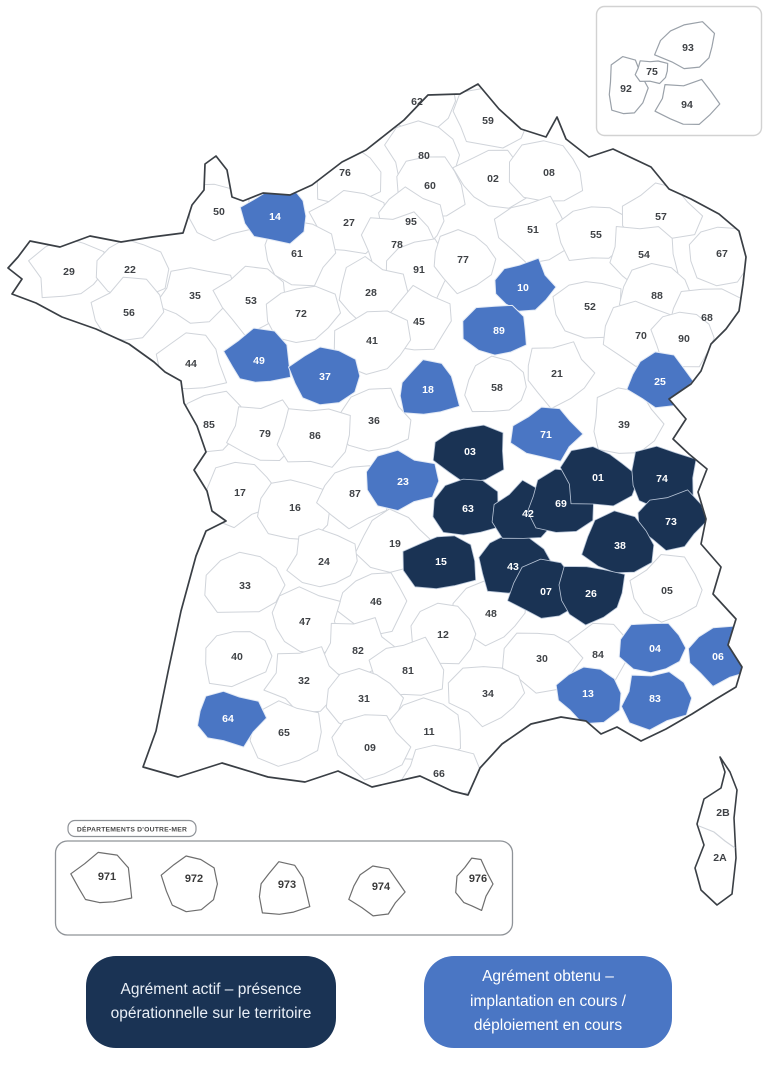 This screenshot has height=1090, width=768. Describe the element at coordinates (561, 375) in the screenshot. I see `dept-21-region` at that location.